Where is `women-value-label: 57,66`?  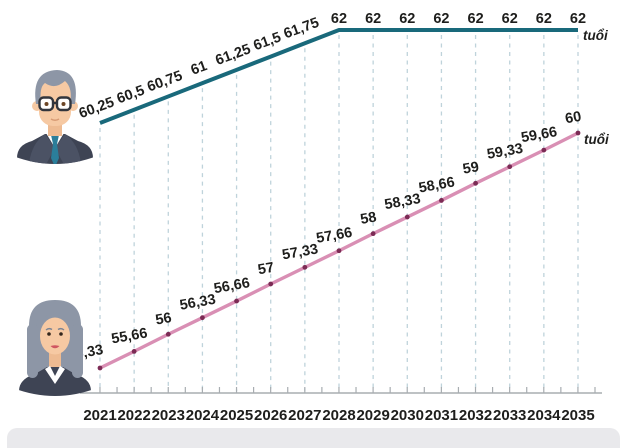 women-value-label: 57,66 is located at coordinates (334, 236).